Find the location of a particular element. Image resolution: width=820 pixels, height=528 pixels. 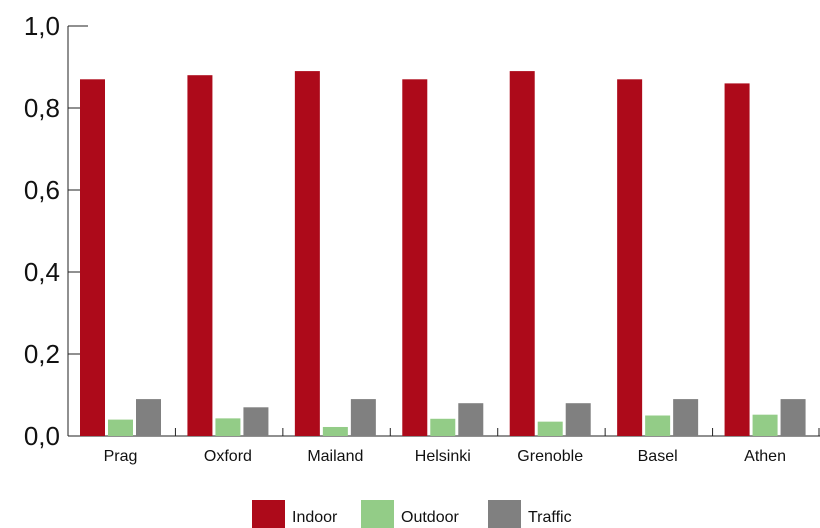

x-tick-label: Helsinki is located at coordinates (443, 456).